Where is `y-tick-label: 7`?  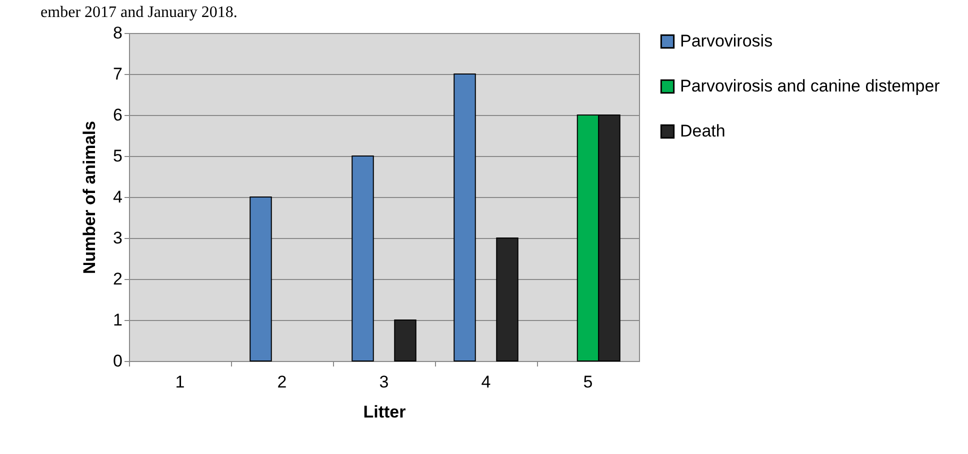 y-tick-label: 7 is located at coordinates (117, 74).